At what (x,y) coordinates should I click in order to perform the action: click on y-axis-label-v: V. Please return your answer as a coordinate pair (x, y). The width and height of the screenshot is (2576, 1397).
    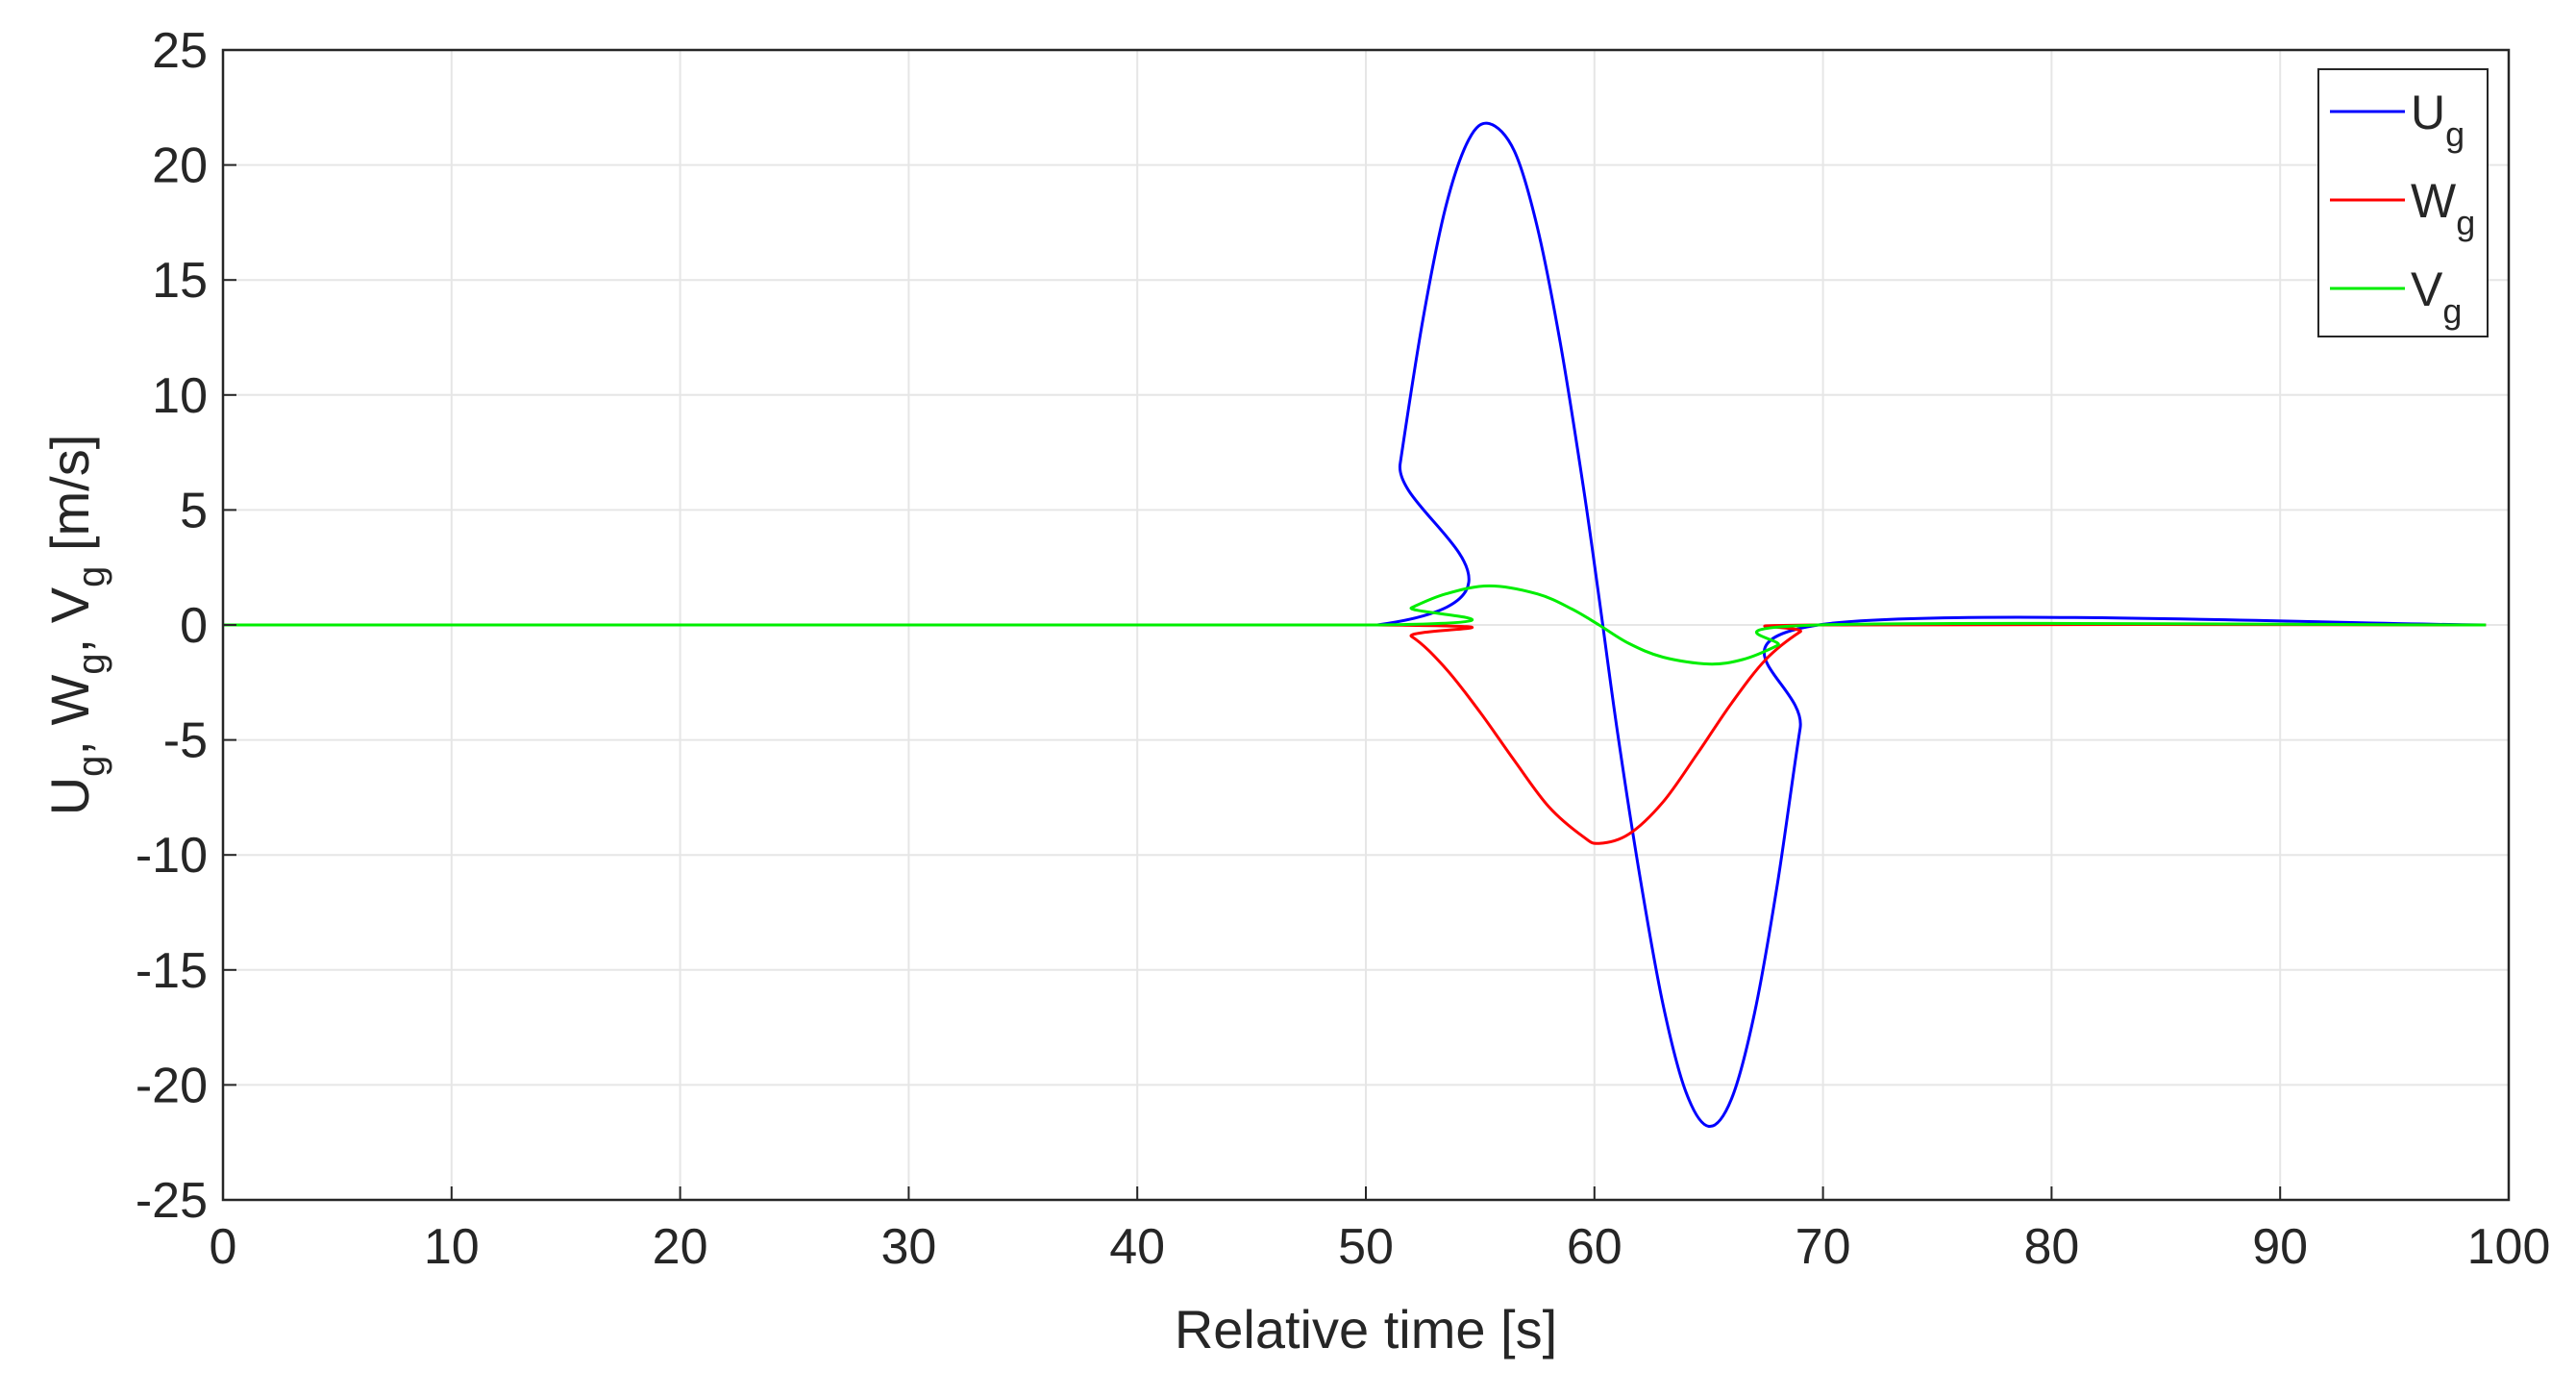
    Looking at the image, I should click on (69, 604).